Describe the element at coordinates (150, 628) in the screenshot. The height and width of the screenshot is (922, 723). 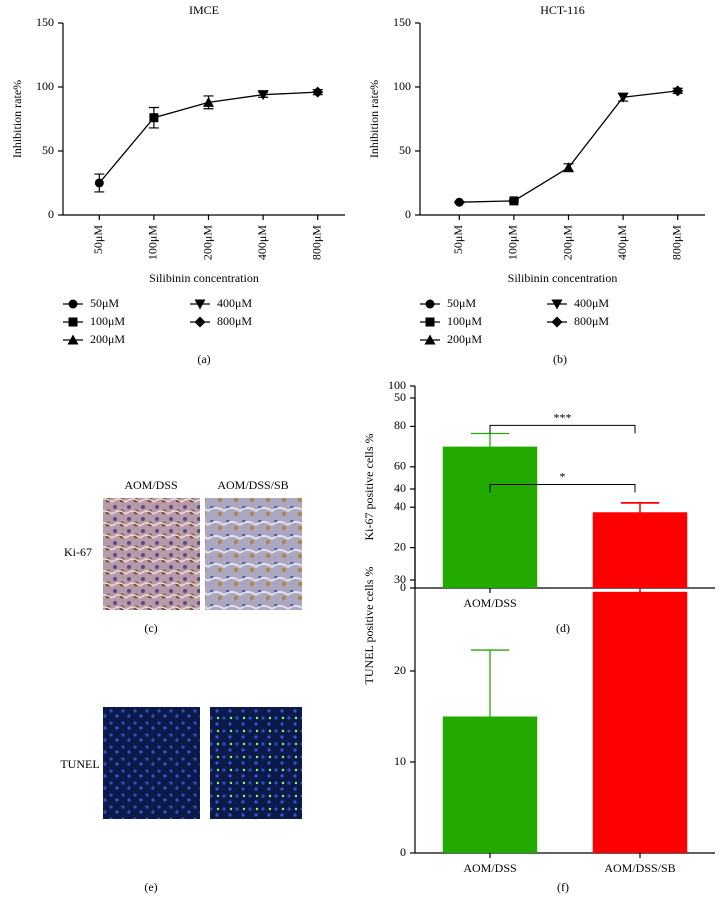
I see `panel-label: (c)` at that location.